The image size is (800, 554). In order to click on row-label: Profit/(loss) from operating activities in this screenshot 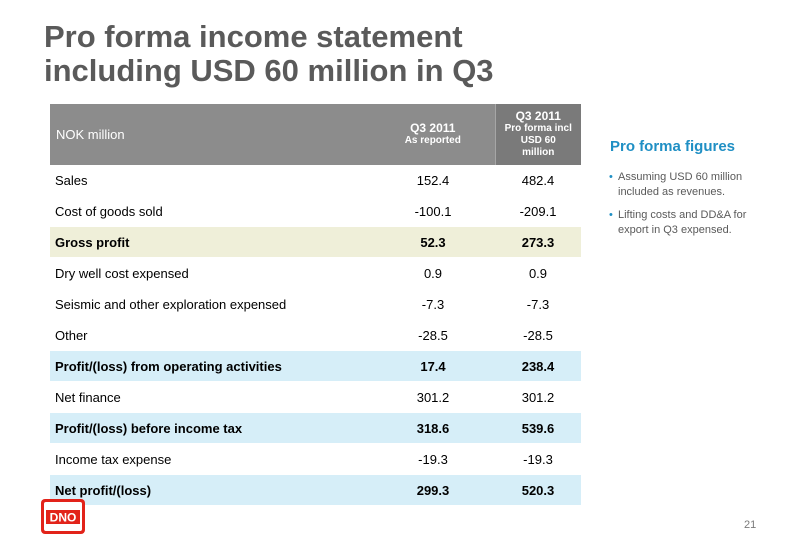, I will do `click(210, 366)`.